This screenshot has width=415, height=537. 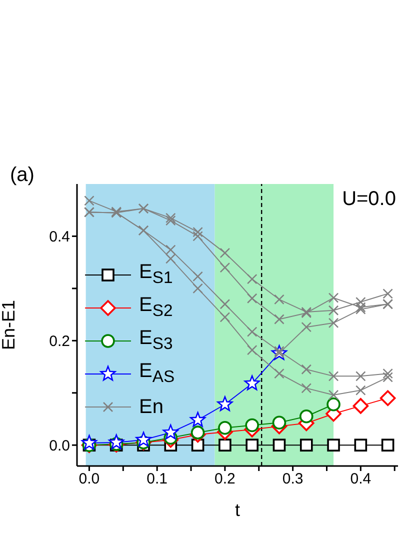 I want to click on y-tick-label: 0.2, so click(x=59, y=341).